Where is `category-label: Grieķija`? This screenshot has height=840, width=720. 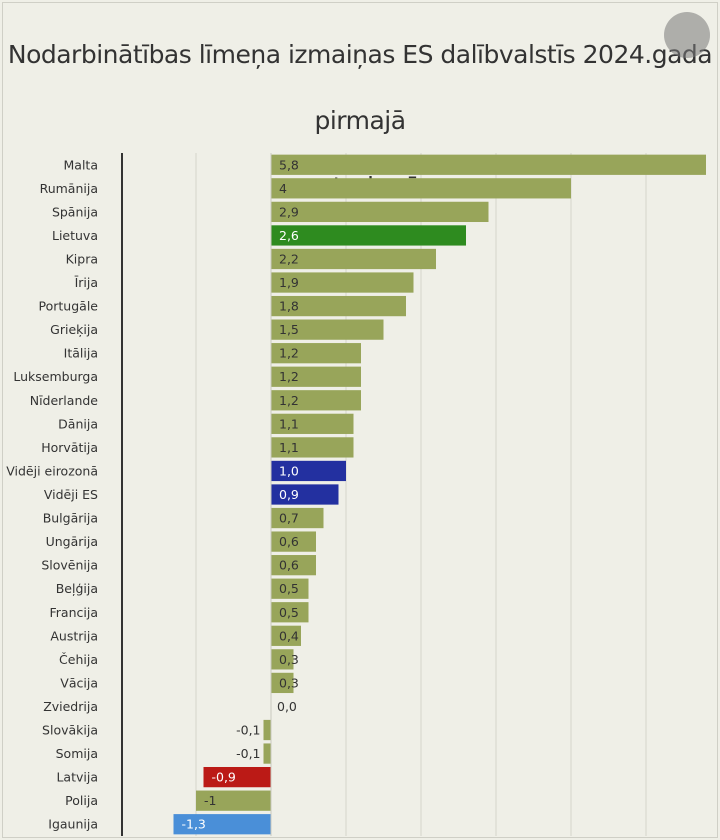
category-label: Grieķija is located at coordinates (74, 329).